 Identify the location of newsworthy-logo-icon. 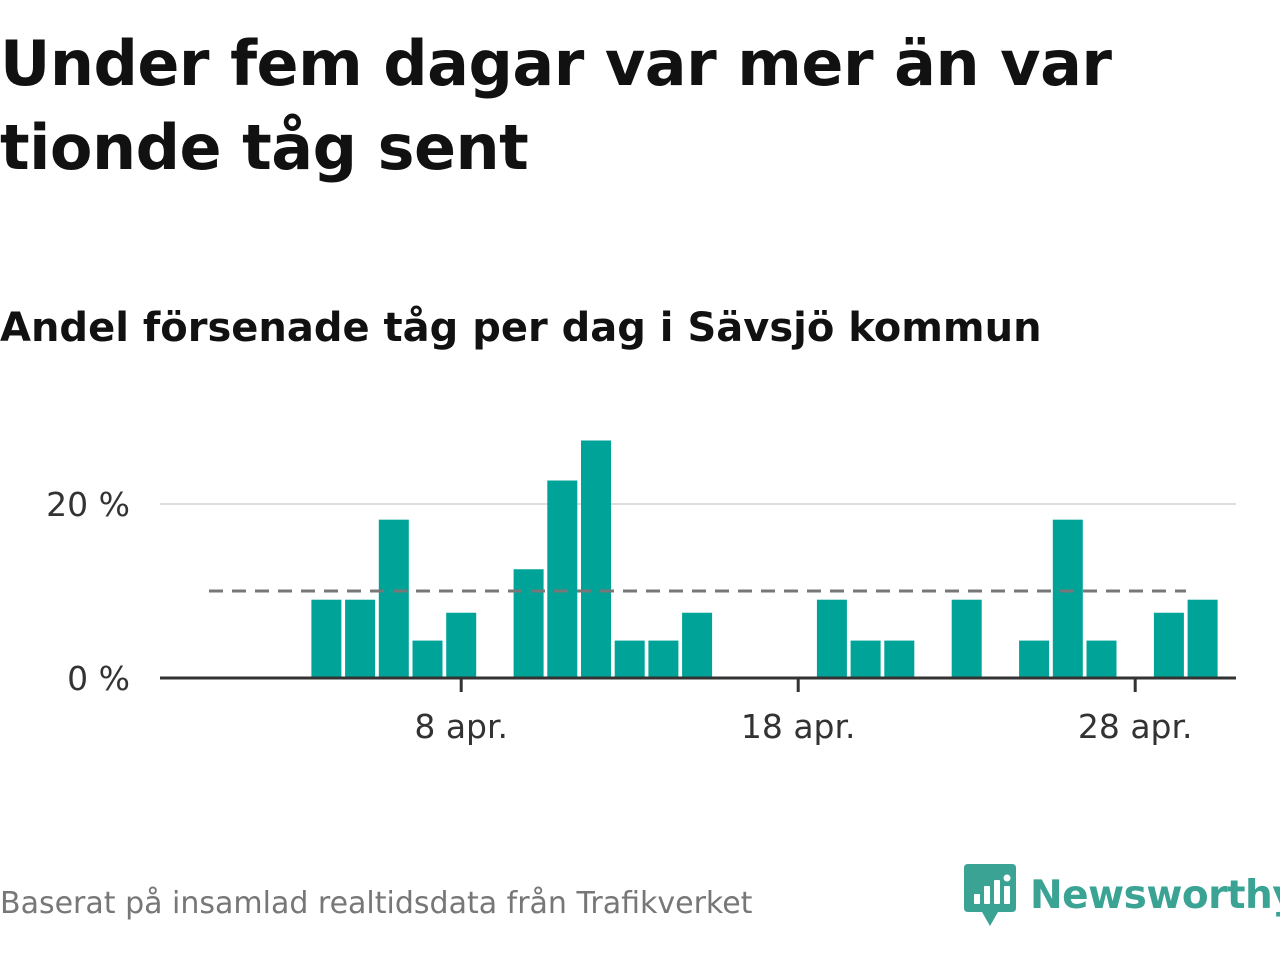
(990, 895).